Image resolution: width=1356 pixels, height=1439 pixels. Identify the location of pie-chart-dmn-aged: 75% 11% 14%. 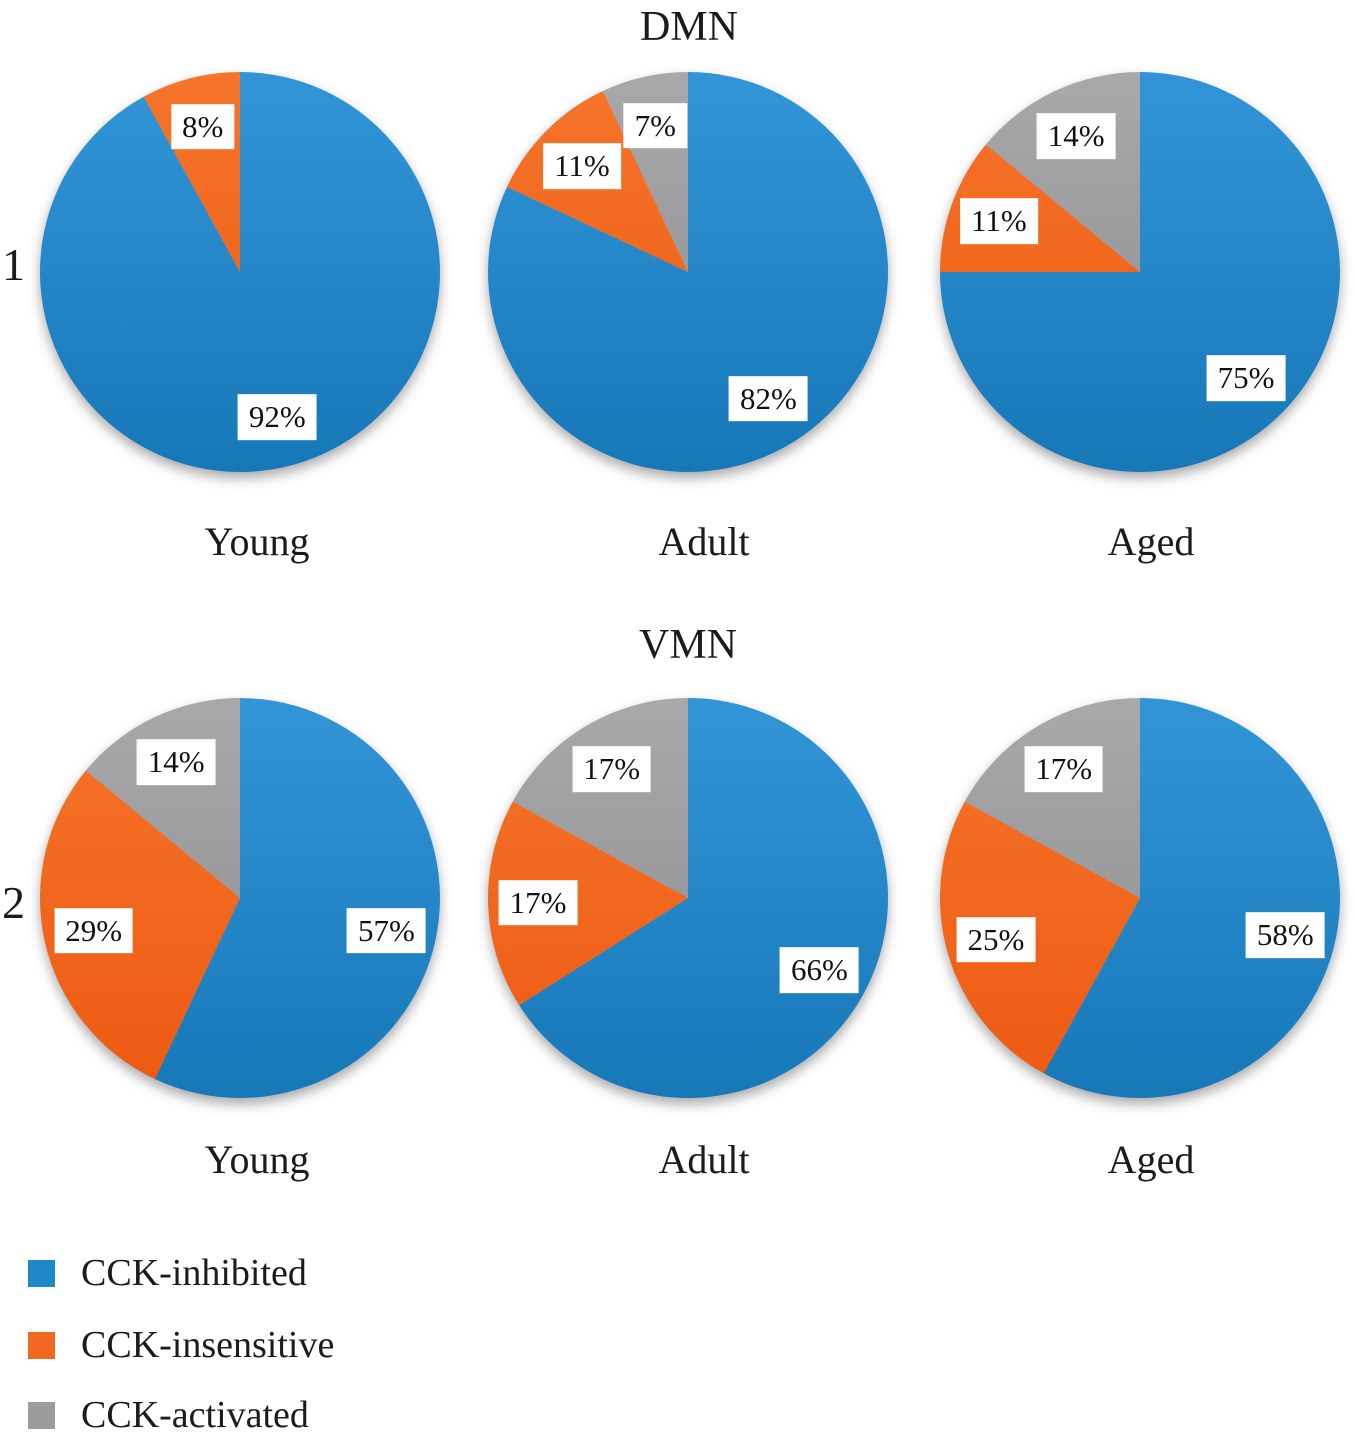
(1140, 272).